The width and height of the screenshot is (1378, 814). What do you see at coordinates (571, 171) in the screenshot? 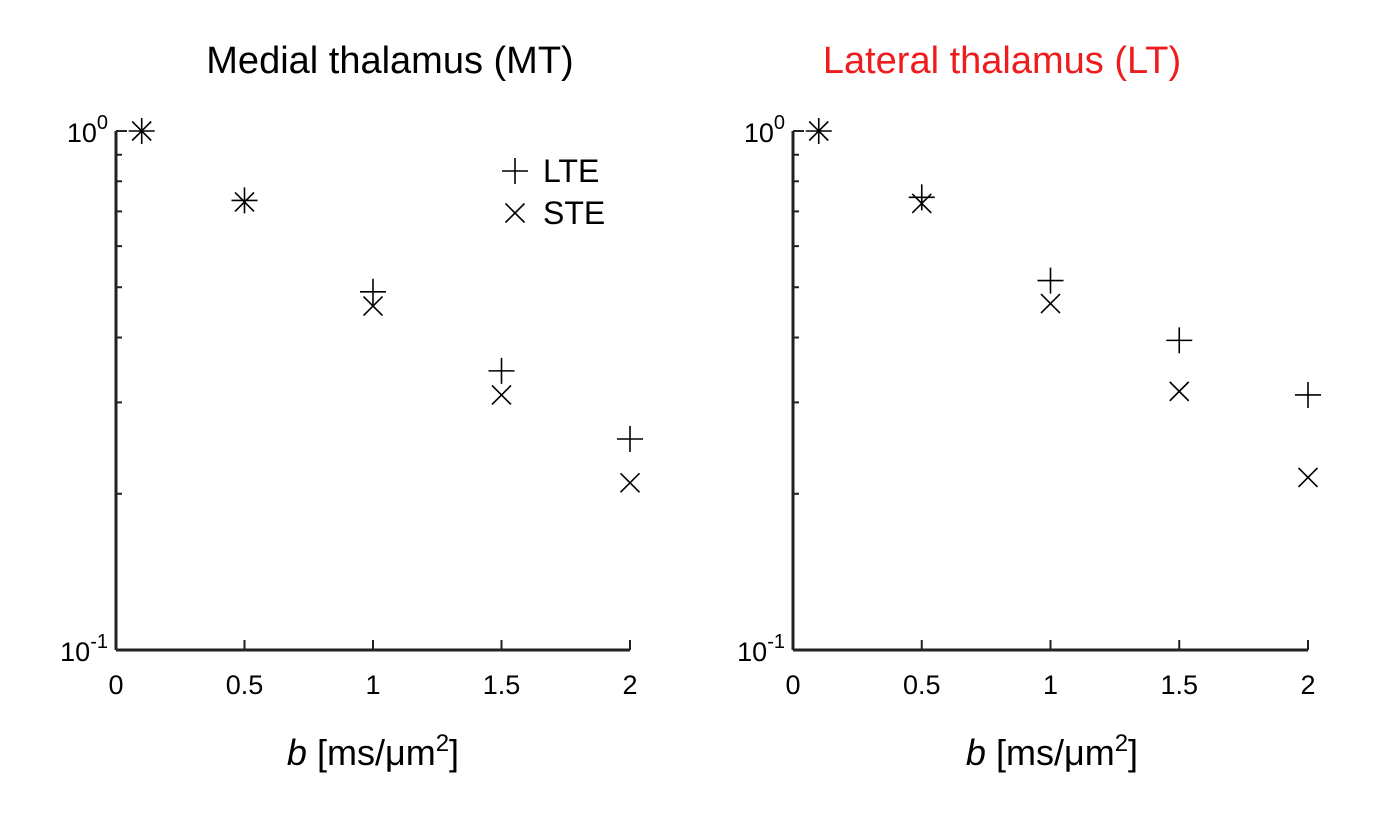
I see `legend-label-lte: LTE` at bounding box center [571, 171].